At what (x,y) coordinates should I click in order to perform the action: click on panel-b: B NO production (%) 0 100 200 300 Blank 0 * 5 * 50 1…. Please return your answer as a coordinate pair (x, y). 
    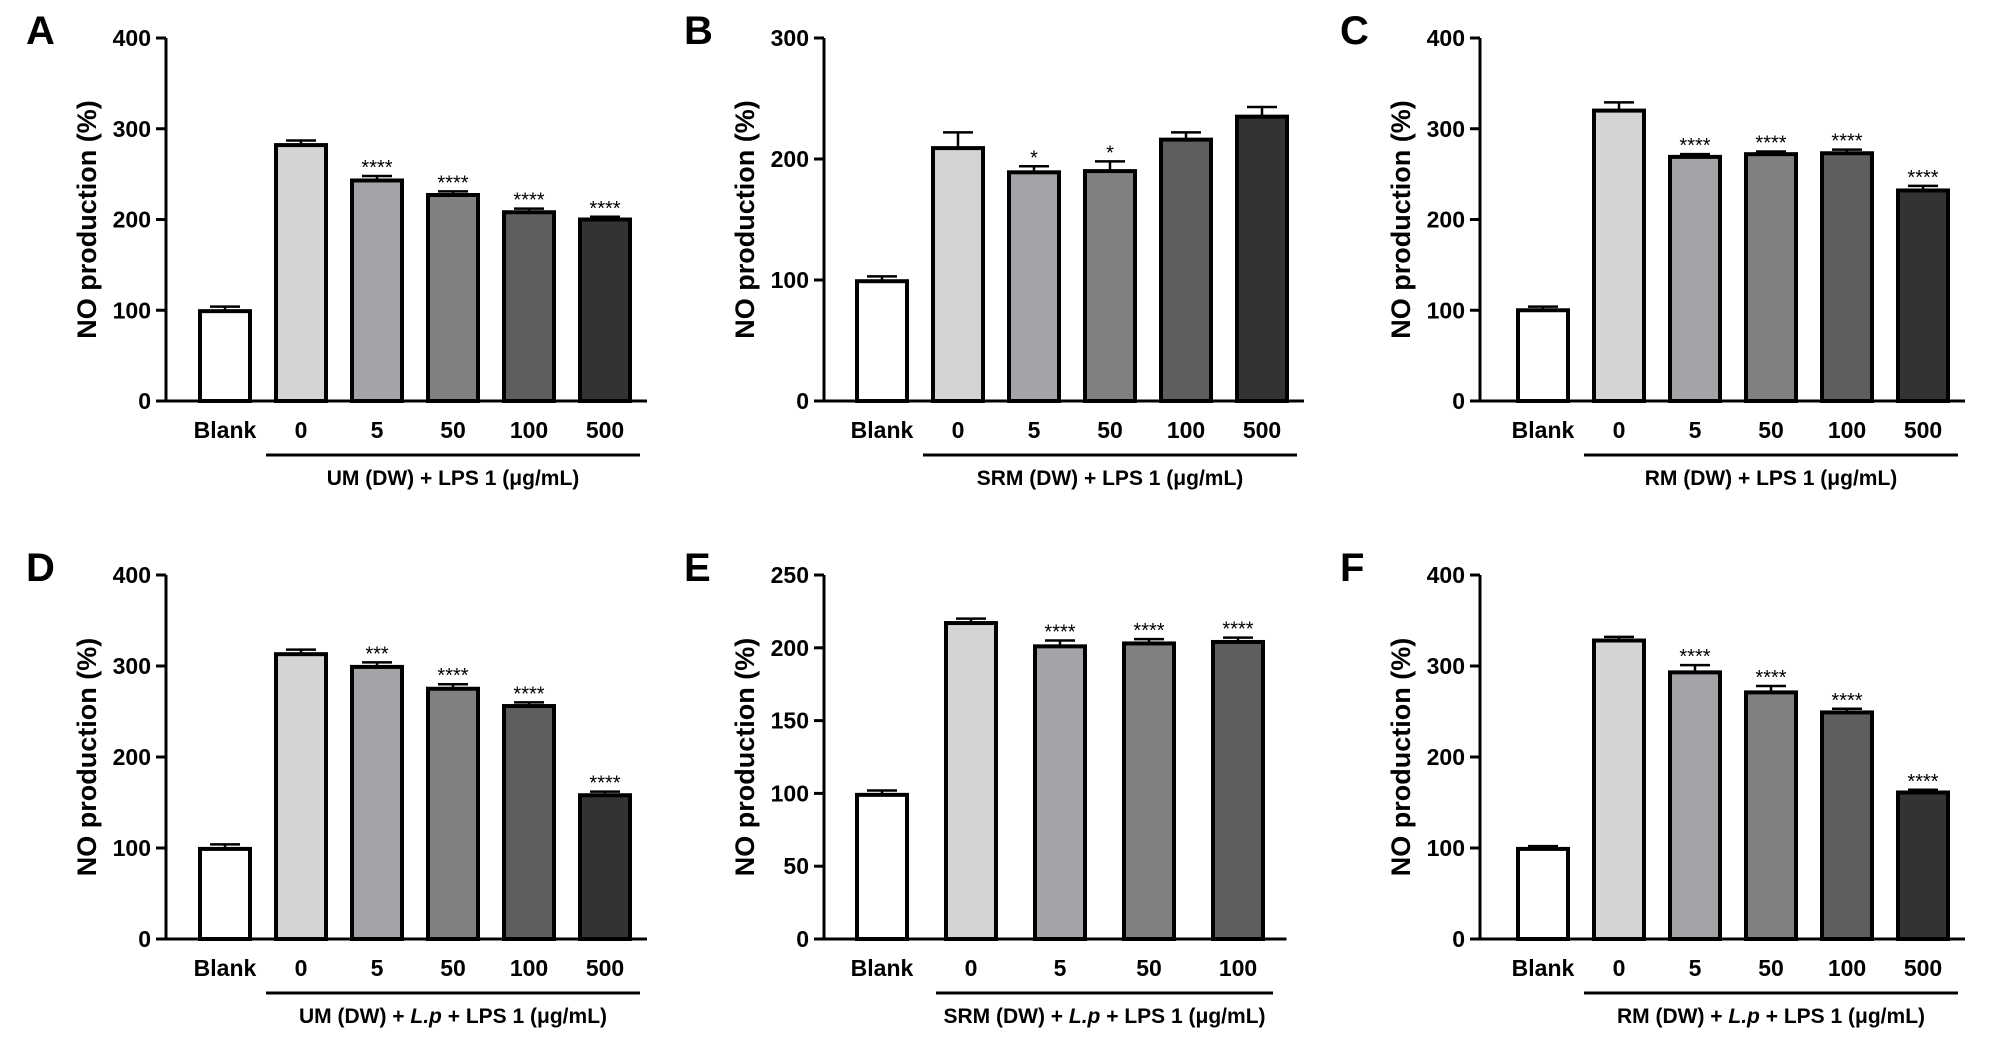
    Looking at the image, I should click on (994, 249).